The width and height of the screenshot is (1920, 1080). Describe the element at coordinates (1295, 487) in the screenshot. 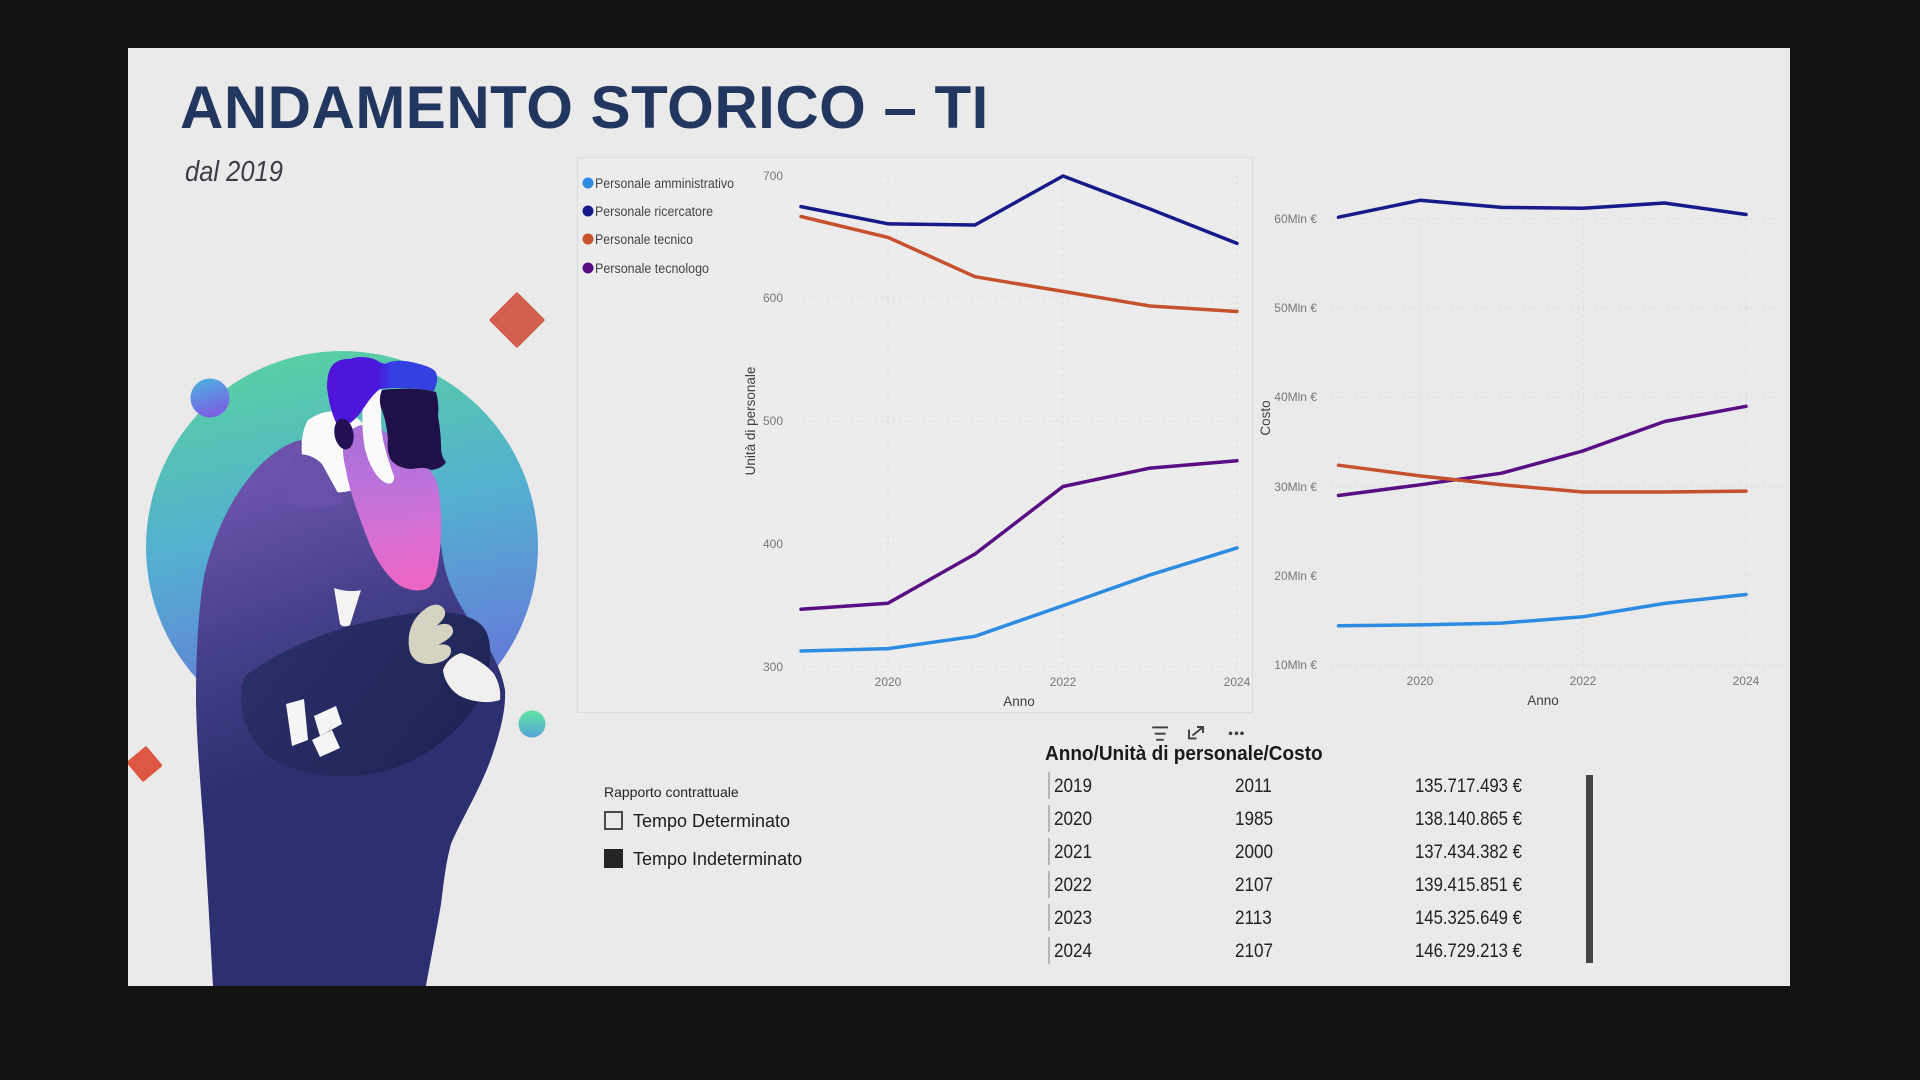

I see `svg-text: 30Mln €` at that location.